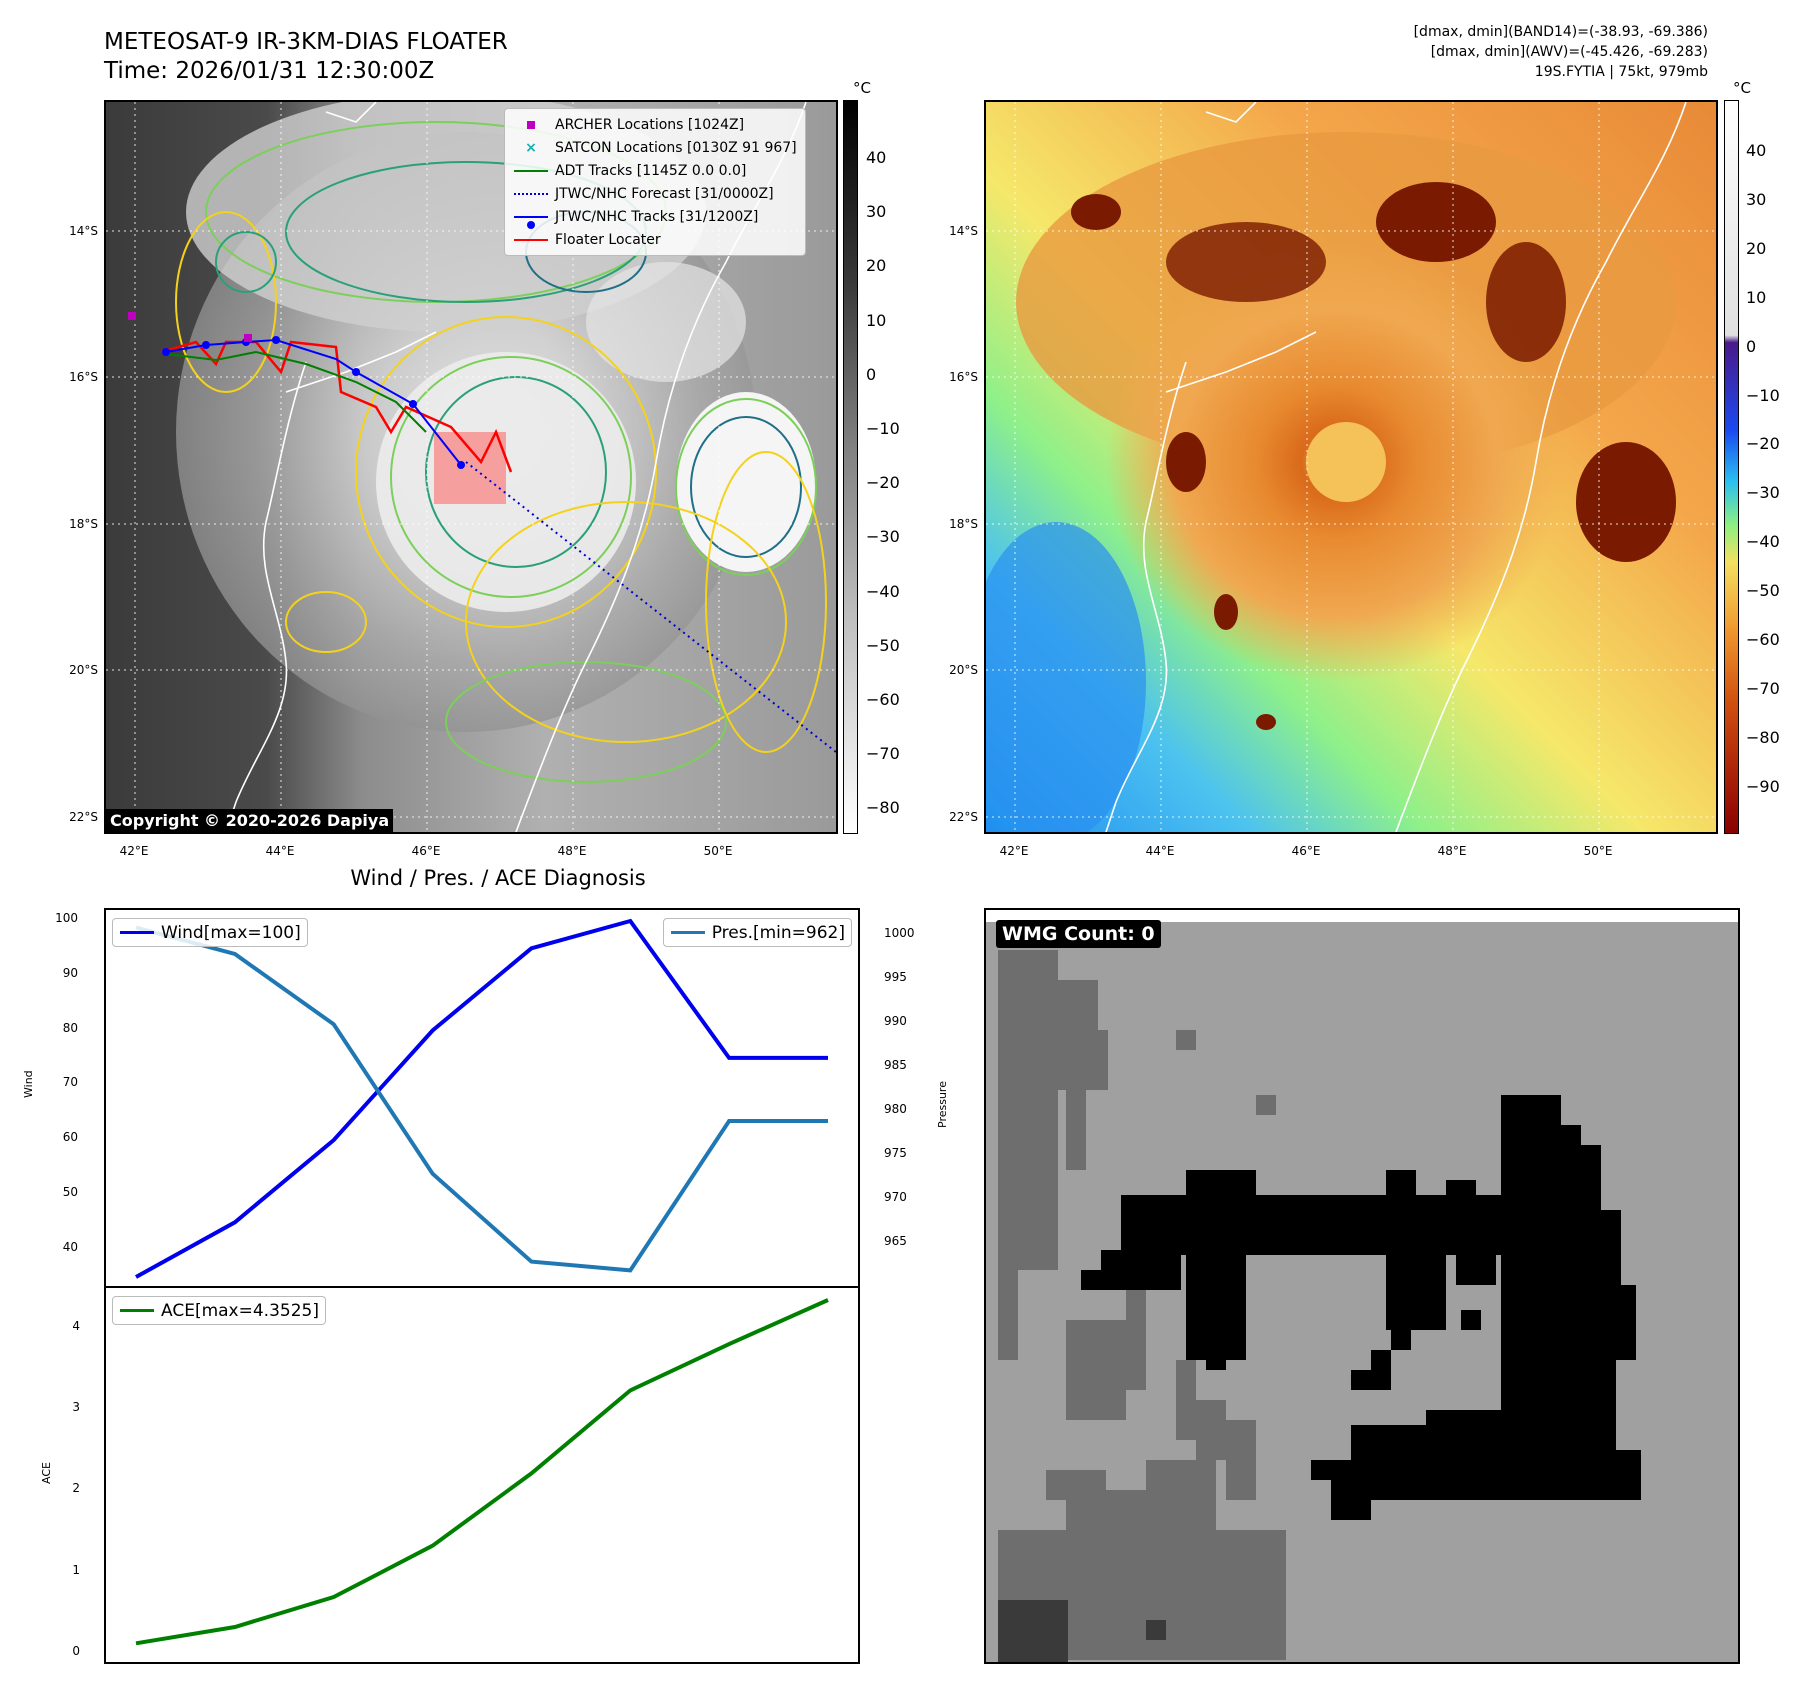 Image resolution: width=1797 pixels, height=1690 pixels. What do you see at coordinates (426, 851) in the screenshot?
I see `lon-tick-label: 46°E` at bounding box center [426, 851].